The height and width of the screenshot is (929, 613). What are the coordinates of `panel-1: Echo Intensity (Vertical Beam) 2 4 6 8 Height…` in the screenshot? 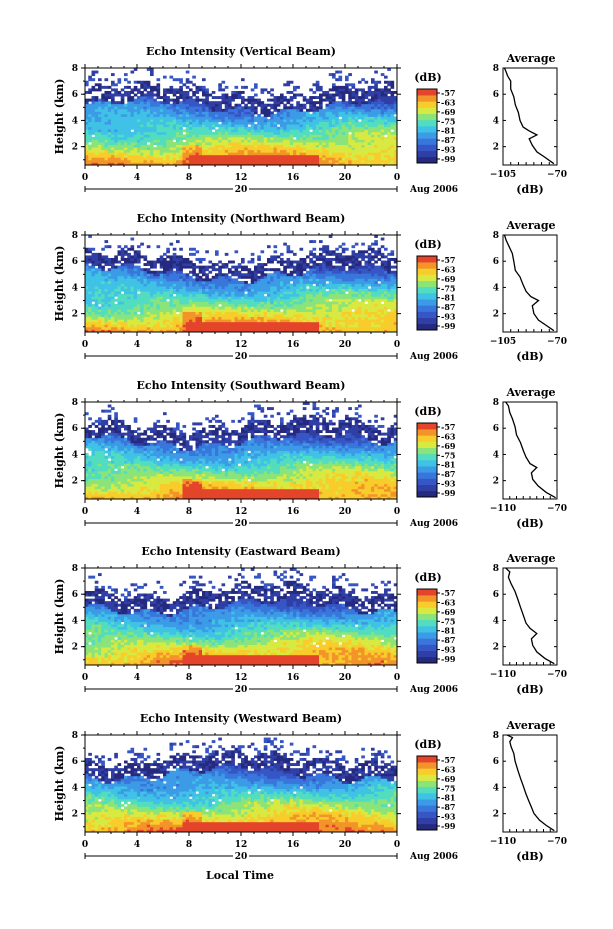 It's located at (310, 120).